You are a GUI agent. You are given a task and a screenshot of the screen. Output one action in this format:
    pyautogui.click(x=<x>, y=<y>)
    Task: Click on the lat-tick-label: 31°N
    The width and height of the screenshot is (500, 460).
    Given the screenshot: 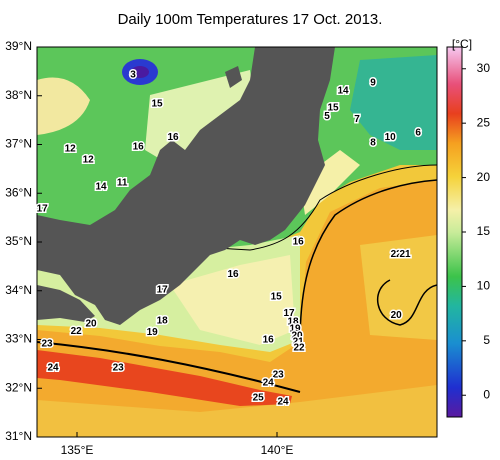 What is the action you would take?
    pyautogui.click(x=18, y=436)
    